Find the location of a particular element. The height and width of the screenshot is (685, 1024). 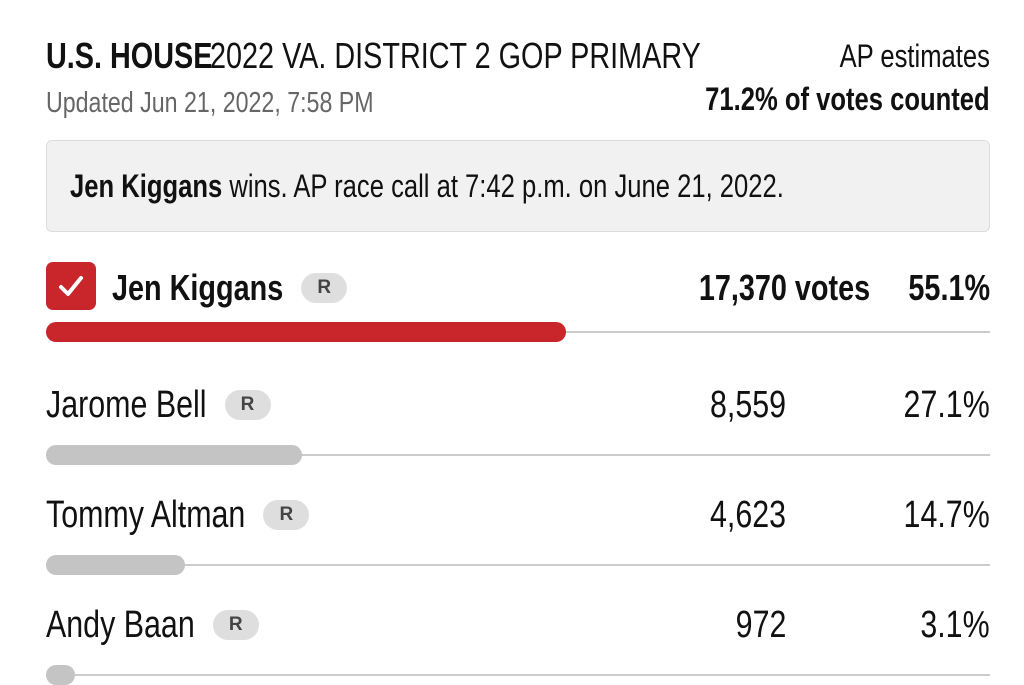

source: AP estimates is located at coordinates (914, 56).